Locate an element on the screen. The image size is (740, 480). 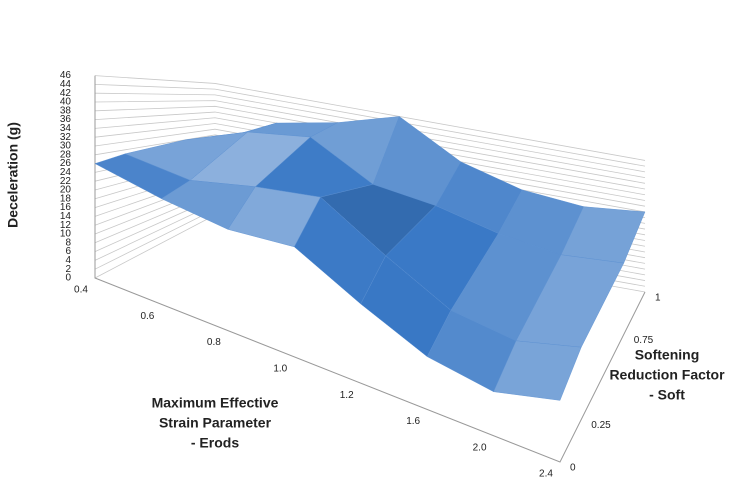
z-tick-label: 24 is located at coordinates (66, 172).